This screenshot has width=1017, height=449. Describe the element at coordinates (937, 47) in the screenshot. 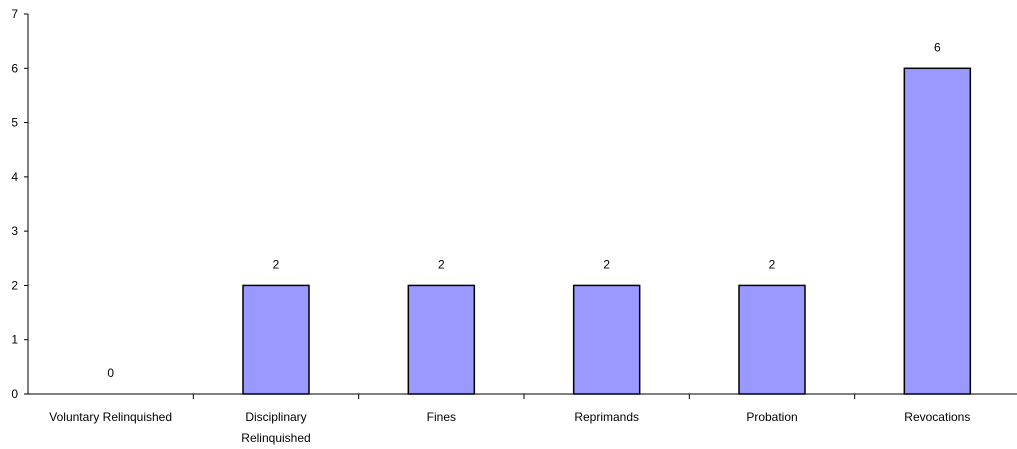

I see `data-label: 6` at that location.